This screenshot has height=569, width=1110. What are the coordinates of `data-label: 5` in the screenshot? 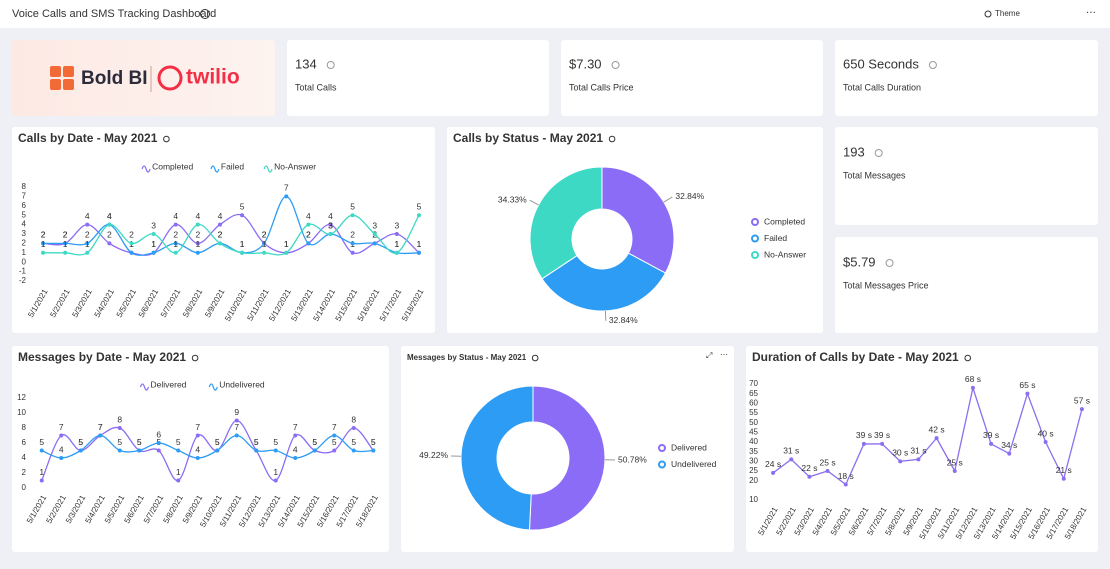 It's located at (353, 442).